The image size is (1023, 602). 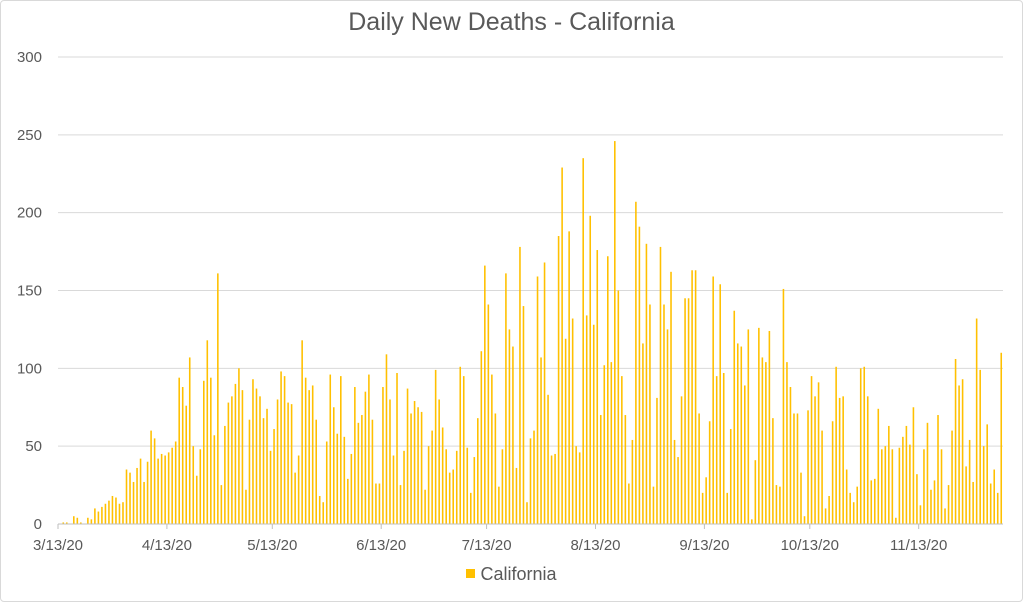 I want to click on x-tick-label: 11/13/20, so click(x=918, y=545).